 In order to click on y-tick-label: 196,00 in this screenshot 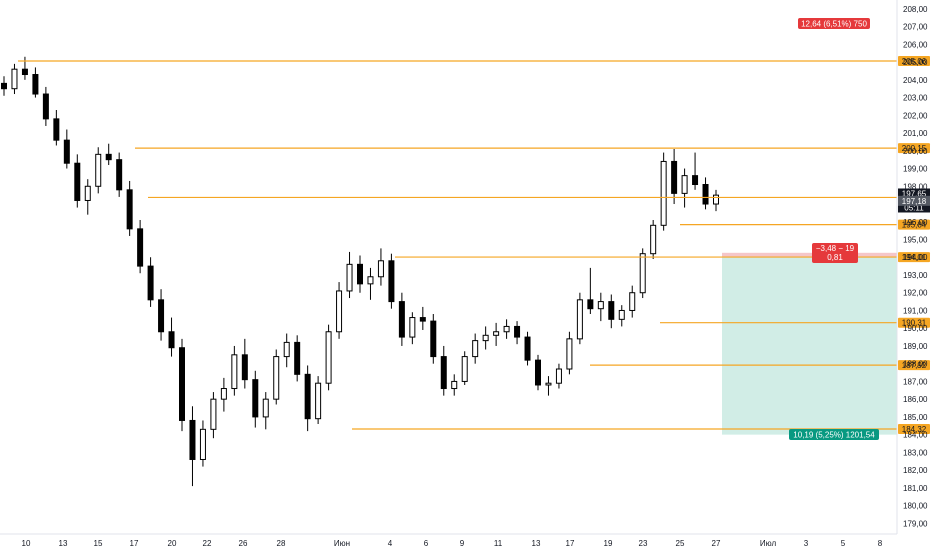, I will do `click(915, 222)`.